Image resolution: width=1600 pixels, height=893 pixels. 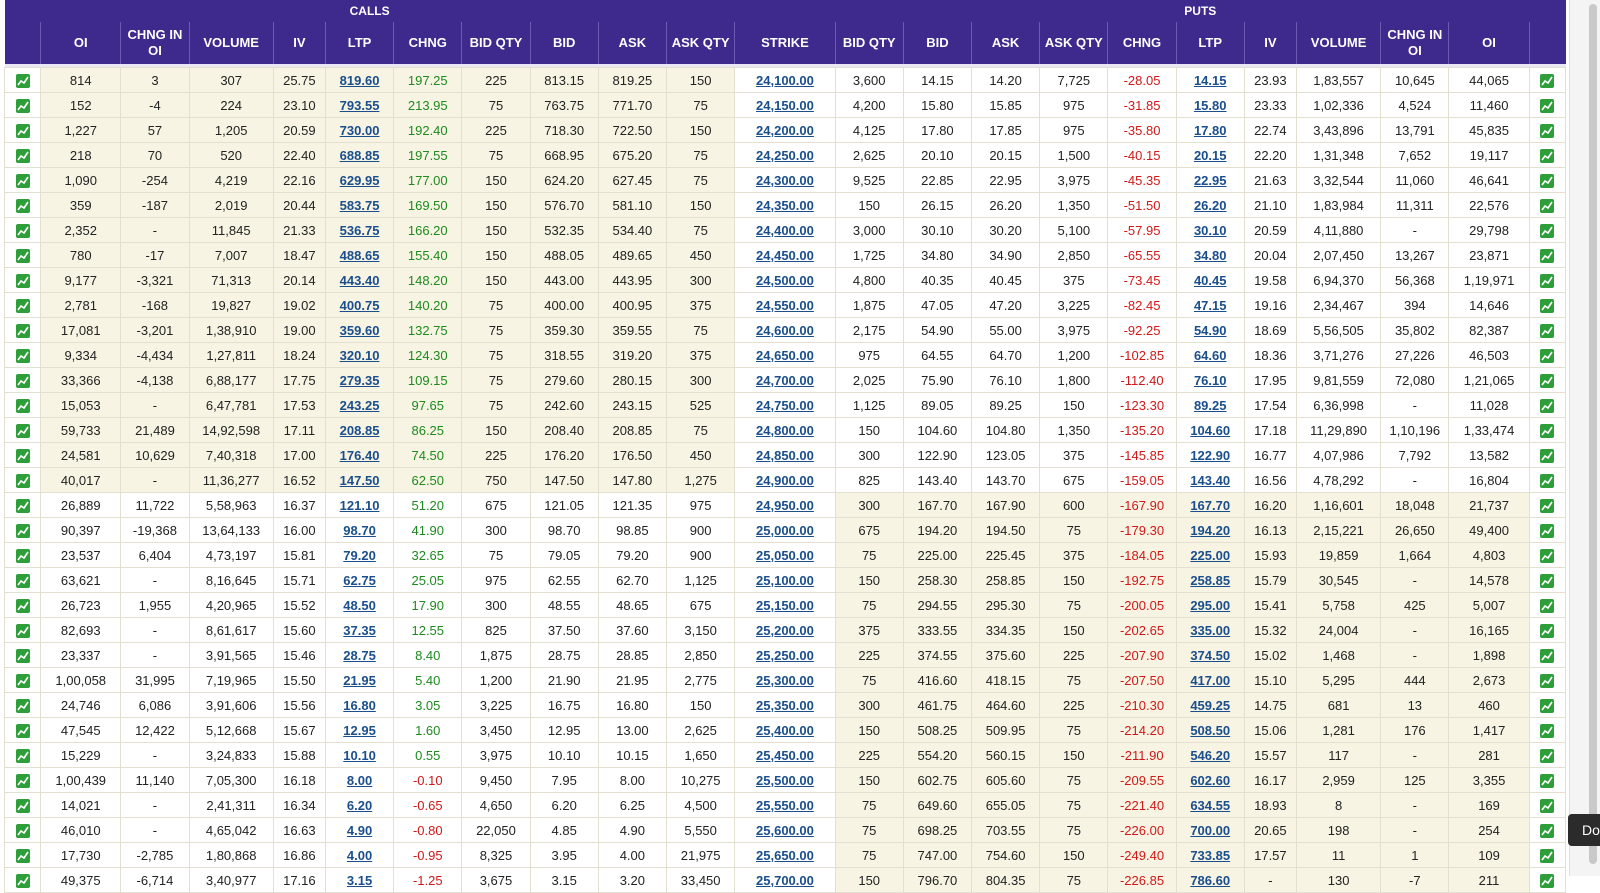 What do you see at coordinates (1210, 705) in the screenshot?
I see `put-ltp-link: 459.25` at bounding box center [1210, 705].